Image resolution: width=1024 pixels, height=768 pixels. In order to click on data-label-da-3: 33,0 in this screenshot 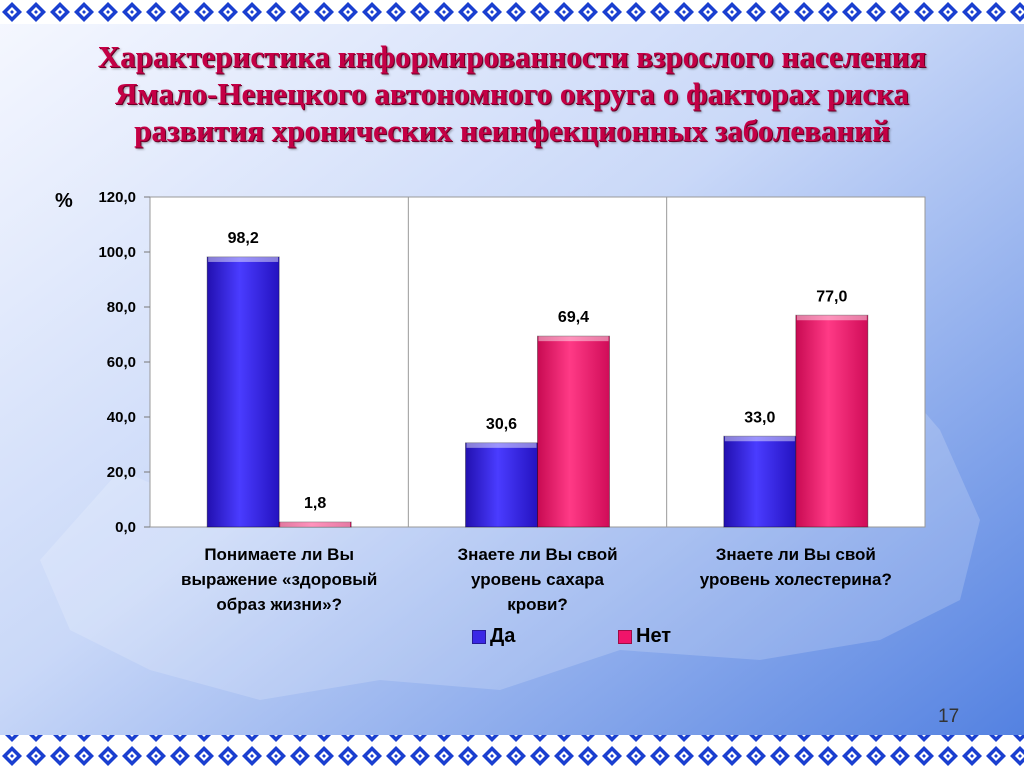, I will do `click(759, 417)`.